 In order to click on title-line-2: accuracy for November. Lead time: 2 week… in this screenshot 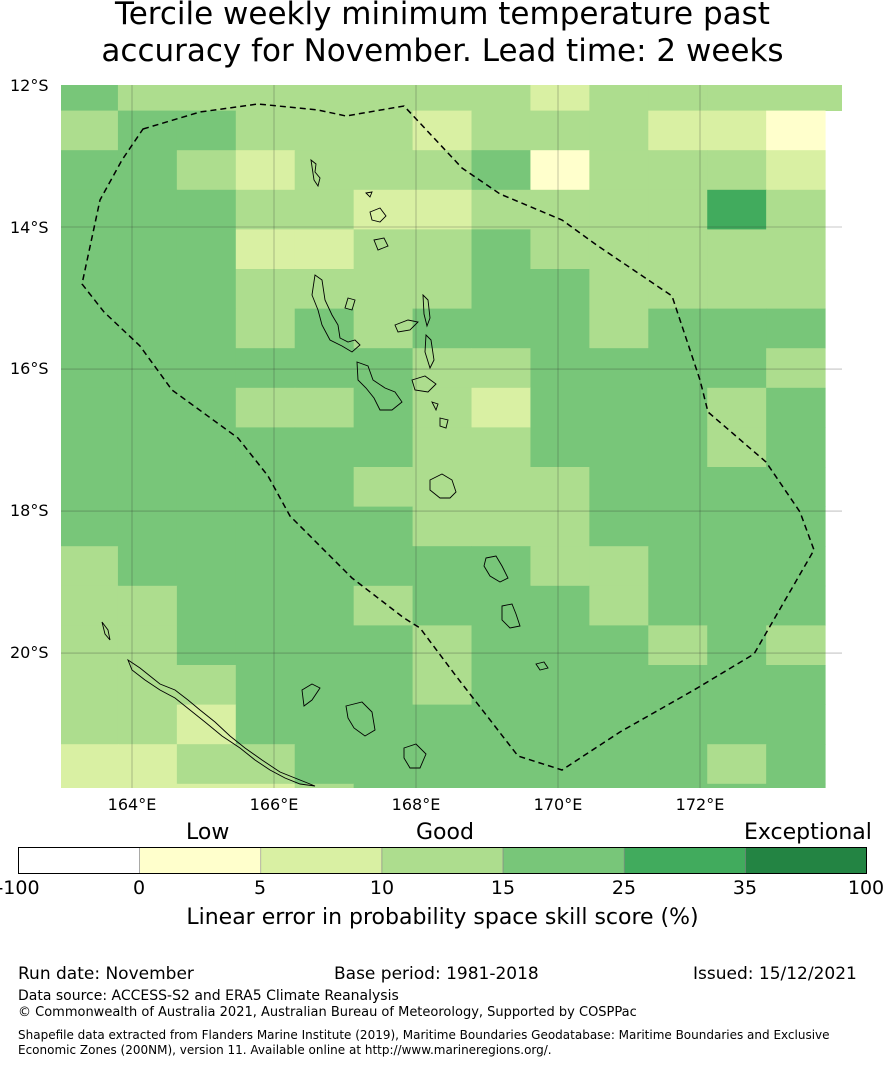, I will do `click(442, 51)`.